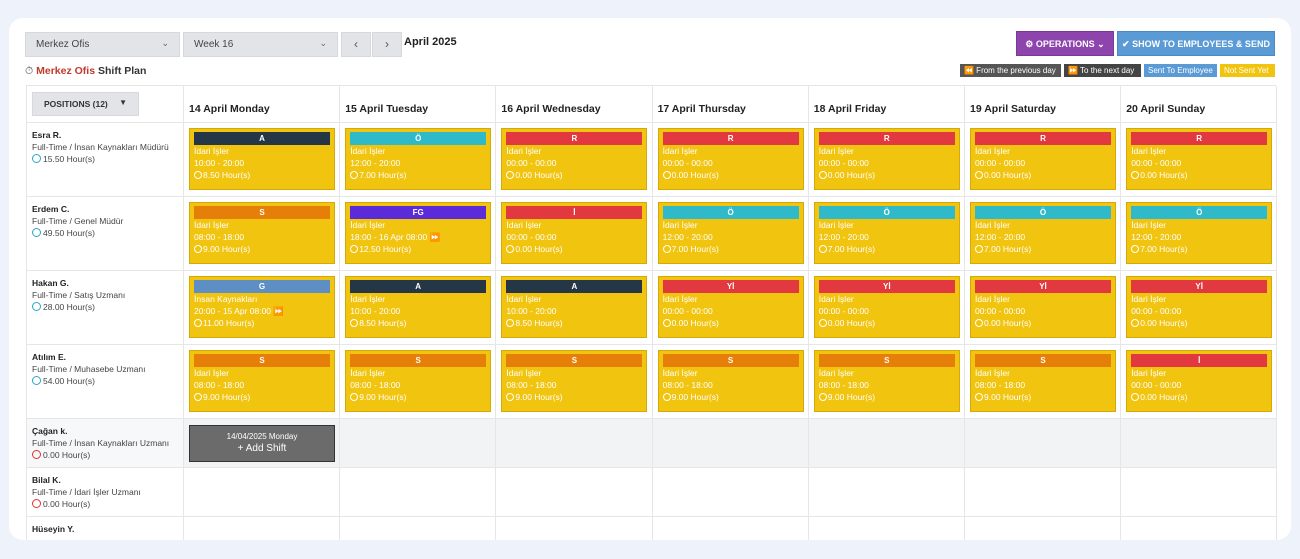  Describe the element at coordinates (1065, 43) in the screenshot. I see `operations-button: ⚙ OPERATIONS ⌄` at that location.